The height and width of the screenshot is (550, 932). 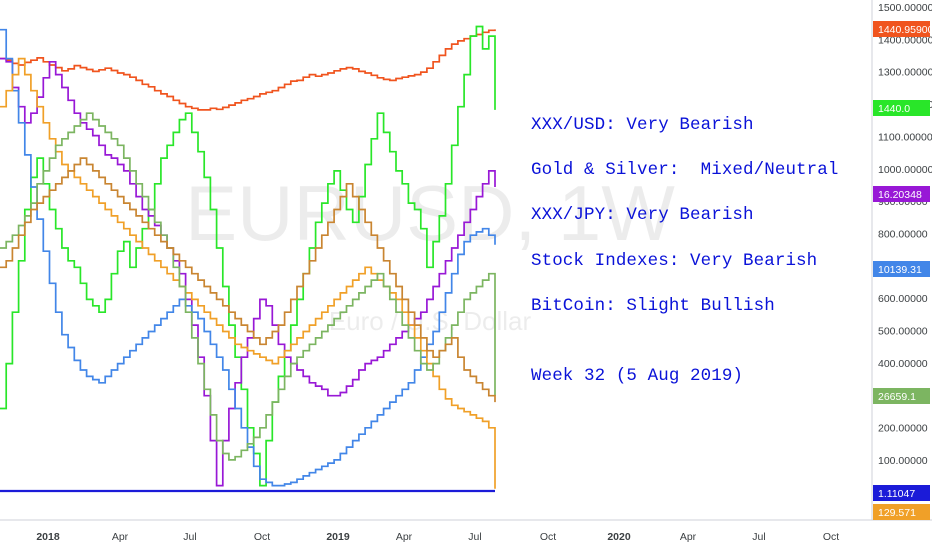 I want to click on x-tick-label: 2018, so click(x=48, y=537).